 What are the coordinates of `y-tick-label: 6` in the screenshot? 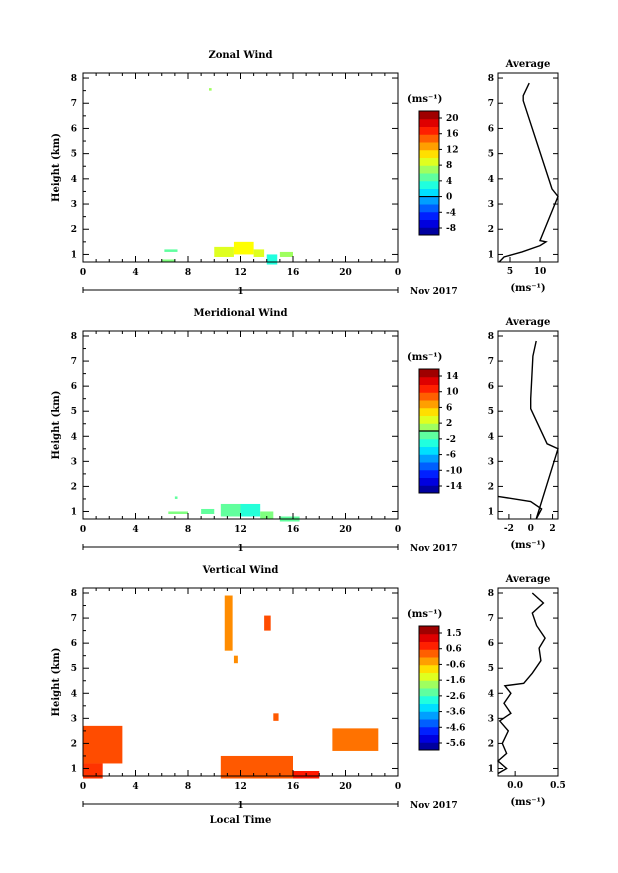 It's located at (74, 644).